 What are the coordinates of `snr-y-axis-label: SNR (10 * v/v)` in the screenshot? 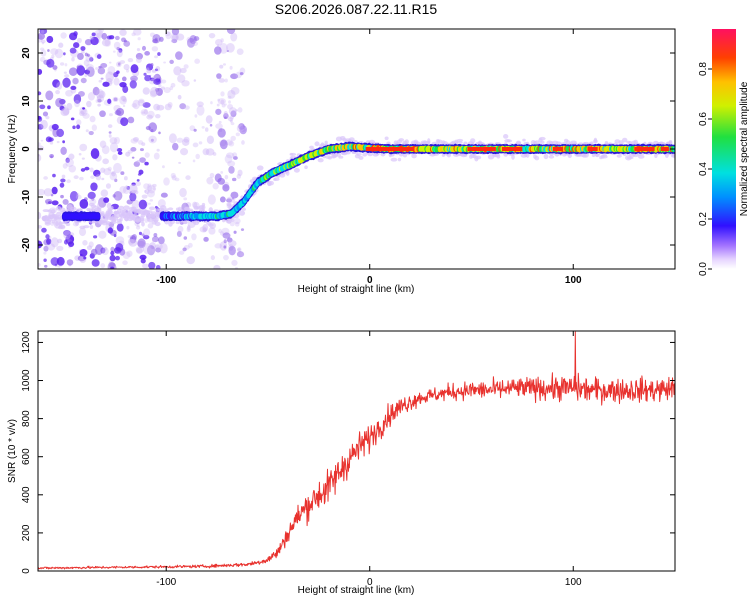 It's located at (12, 451).